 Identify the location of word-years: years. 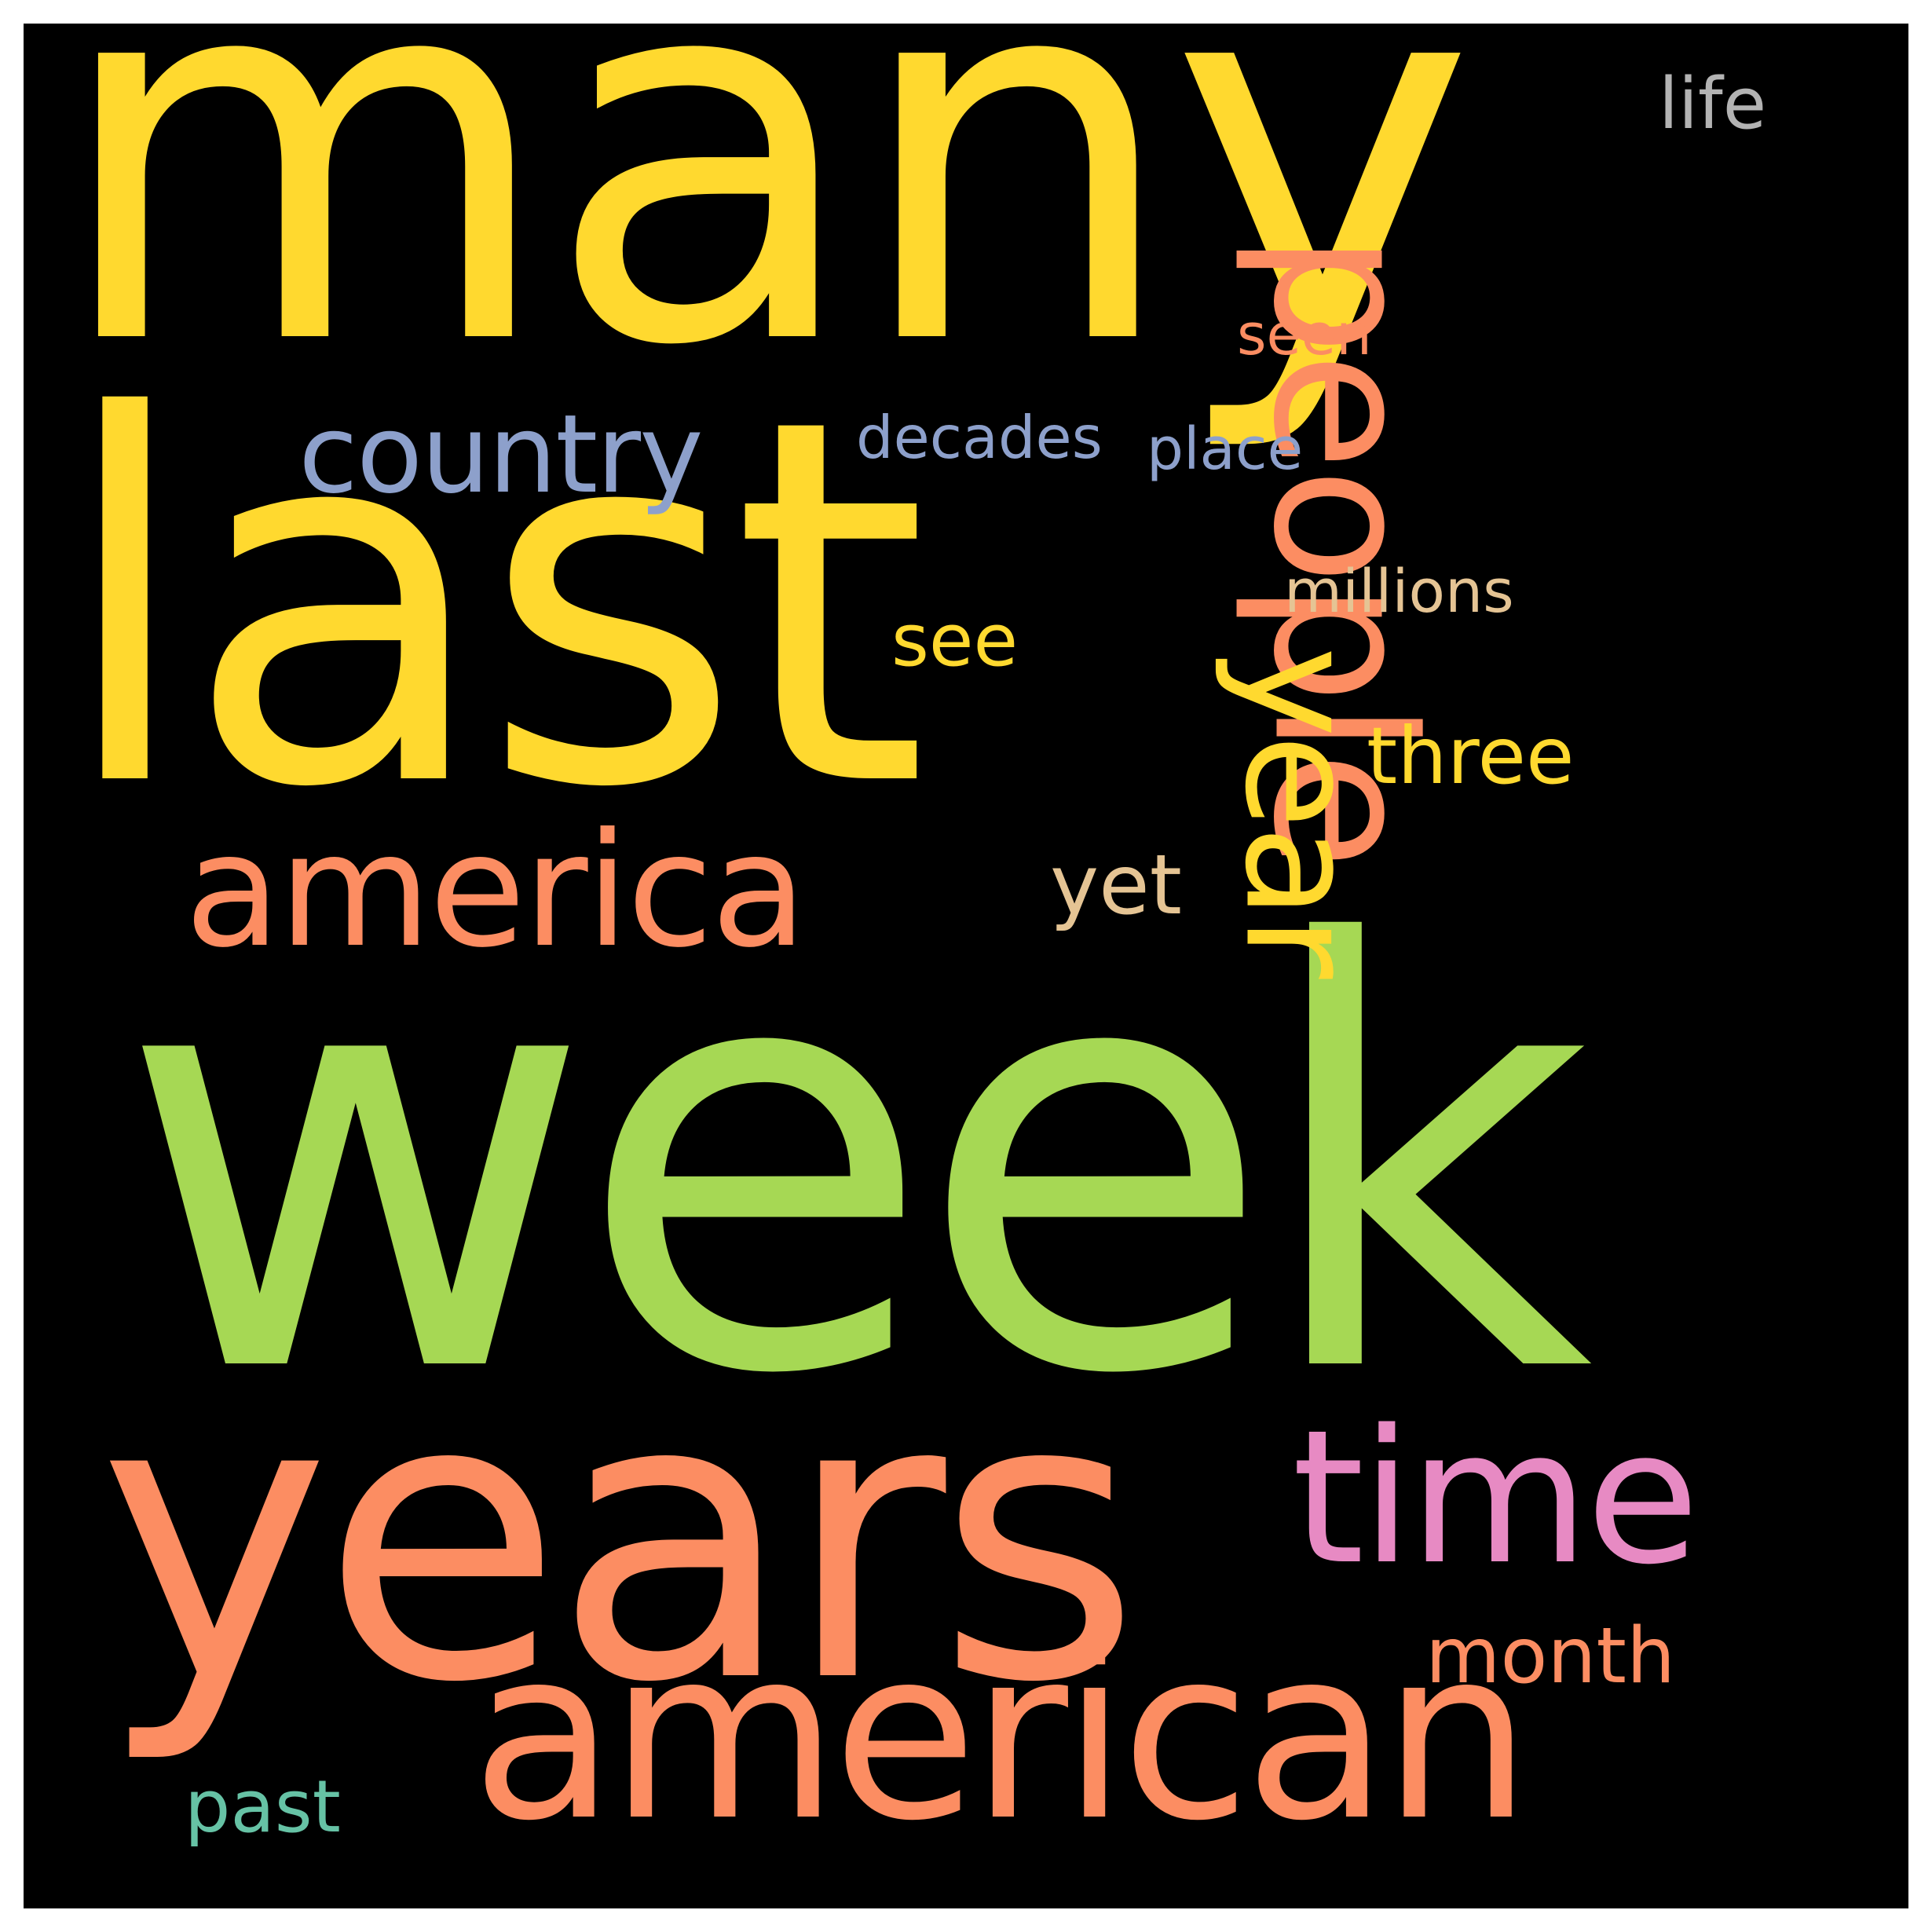
(619, 1540).